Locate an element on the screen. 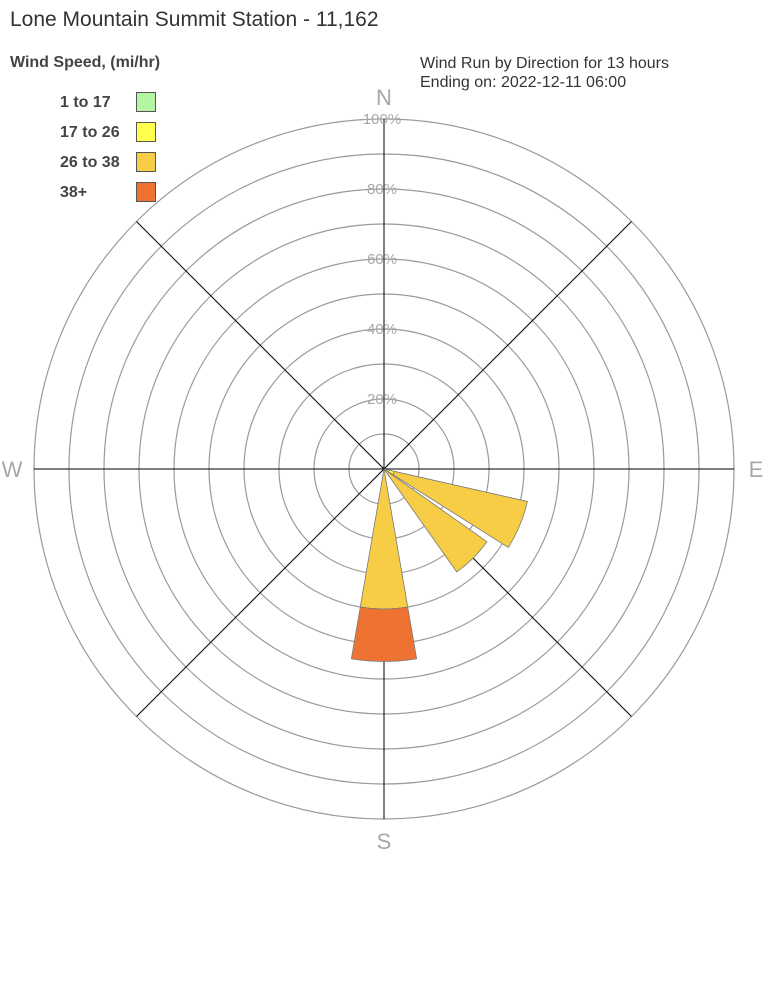 The width and height of the screenshot is (768, 1008). legend-label: 26 to 38 is located at coordinates (90, 162).